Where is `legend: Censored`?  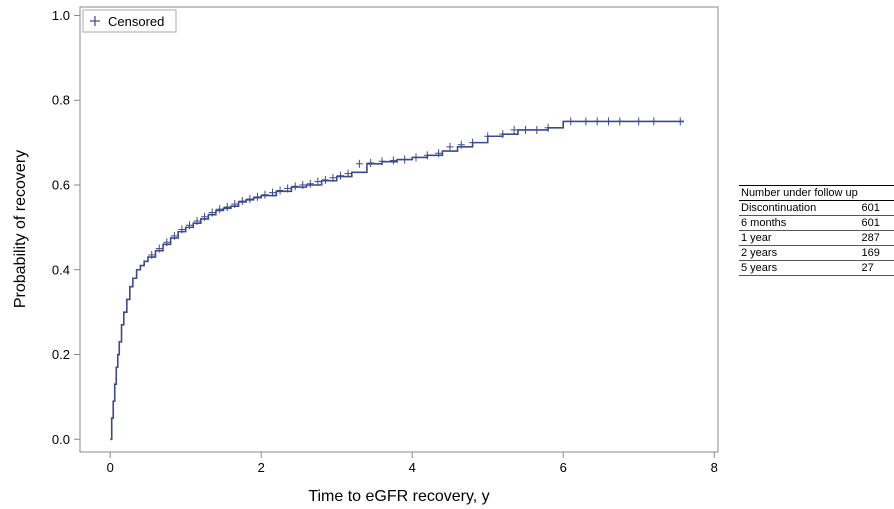 legend: Censored is located at coordinates (129, 21).